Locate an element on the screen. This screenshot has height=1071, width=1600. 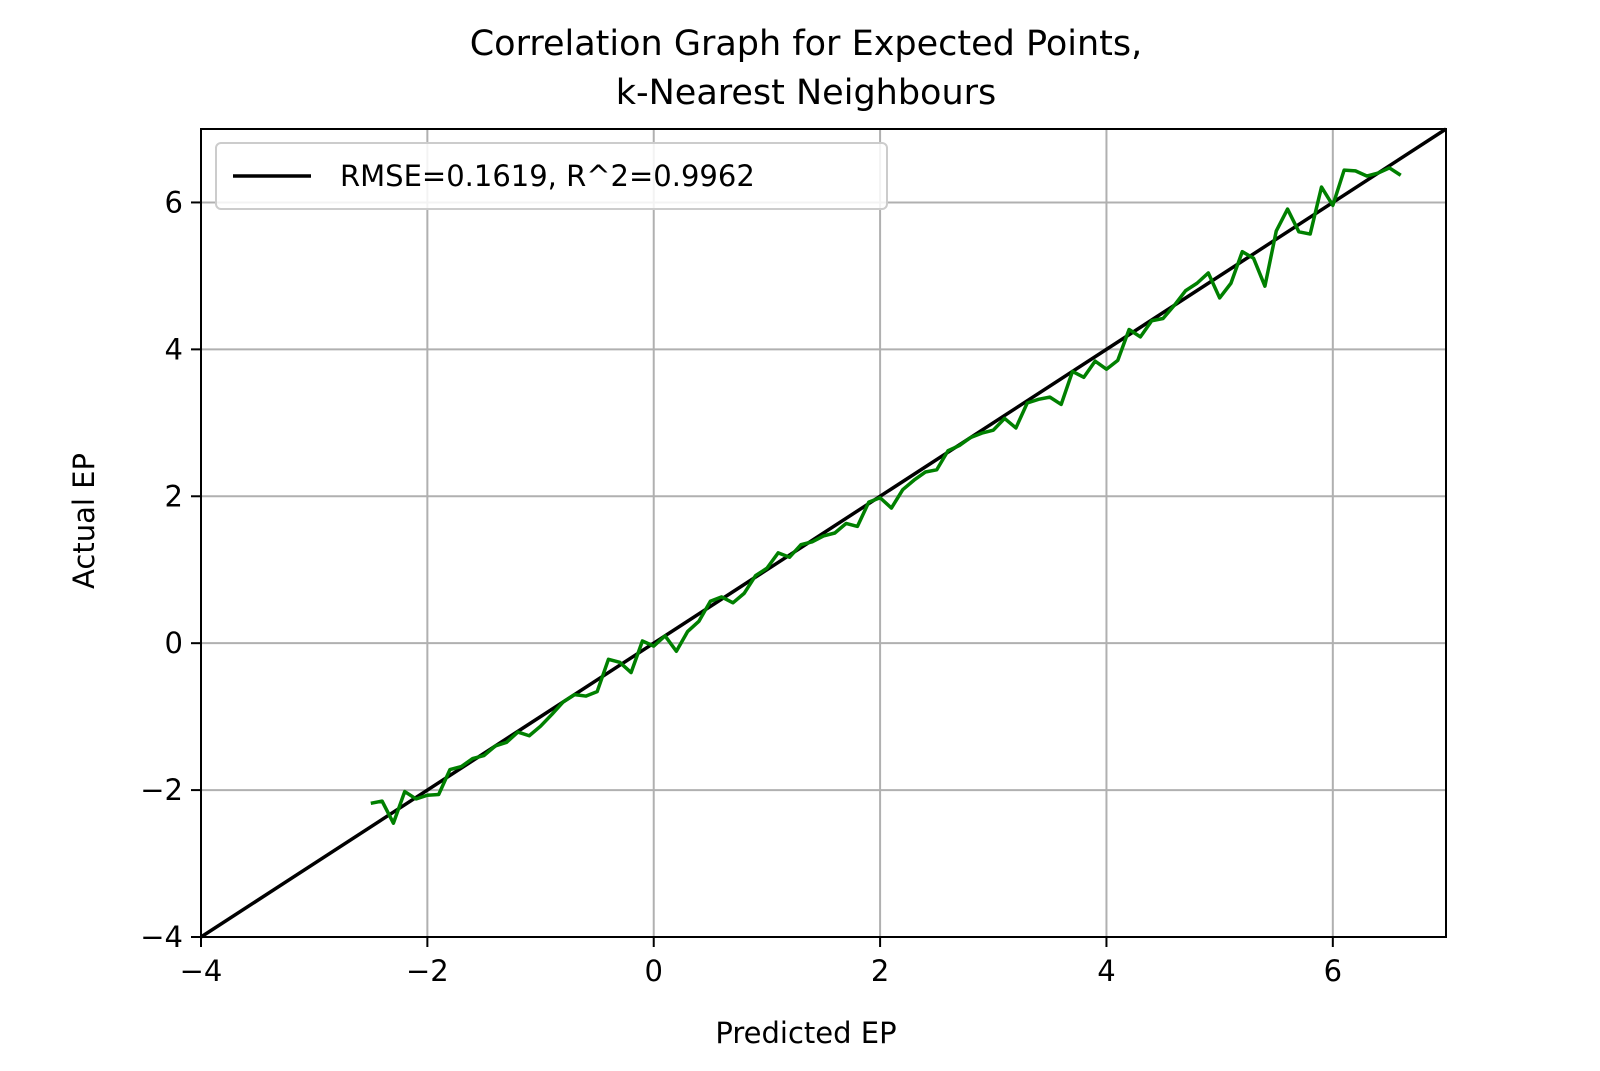
y-tick-label: 6 is located at coordinates (174, 202).